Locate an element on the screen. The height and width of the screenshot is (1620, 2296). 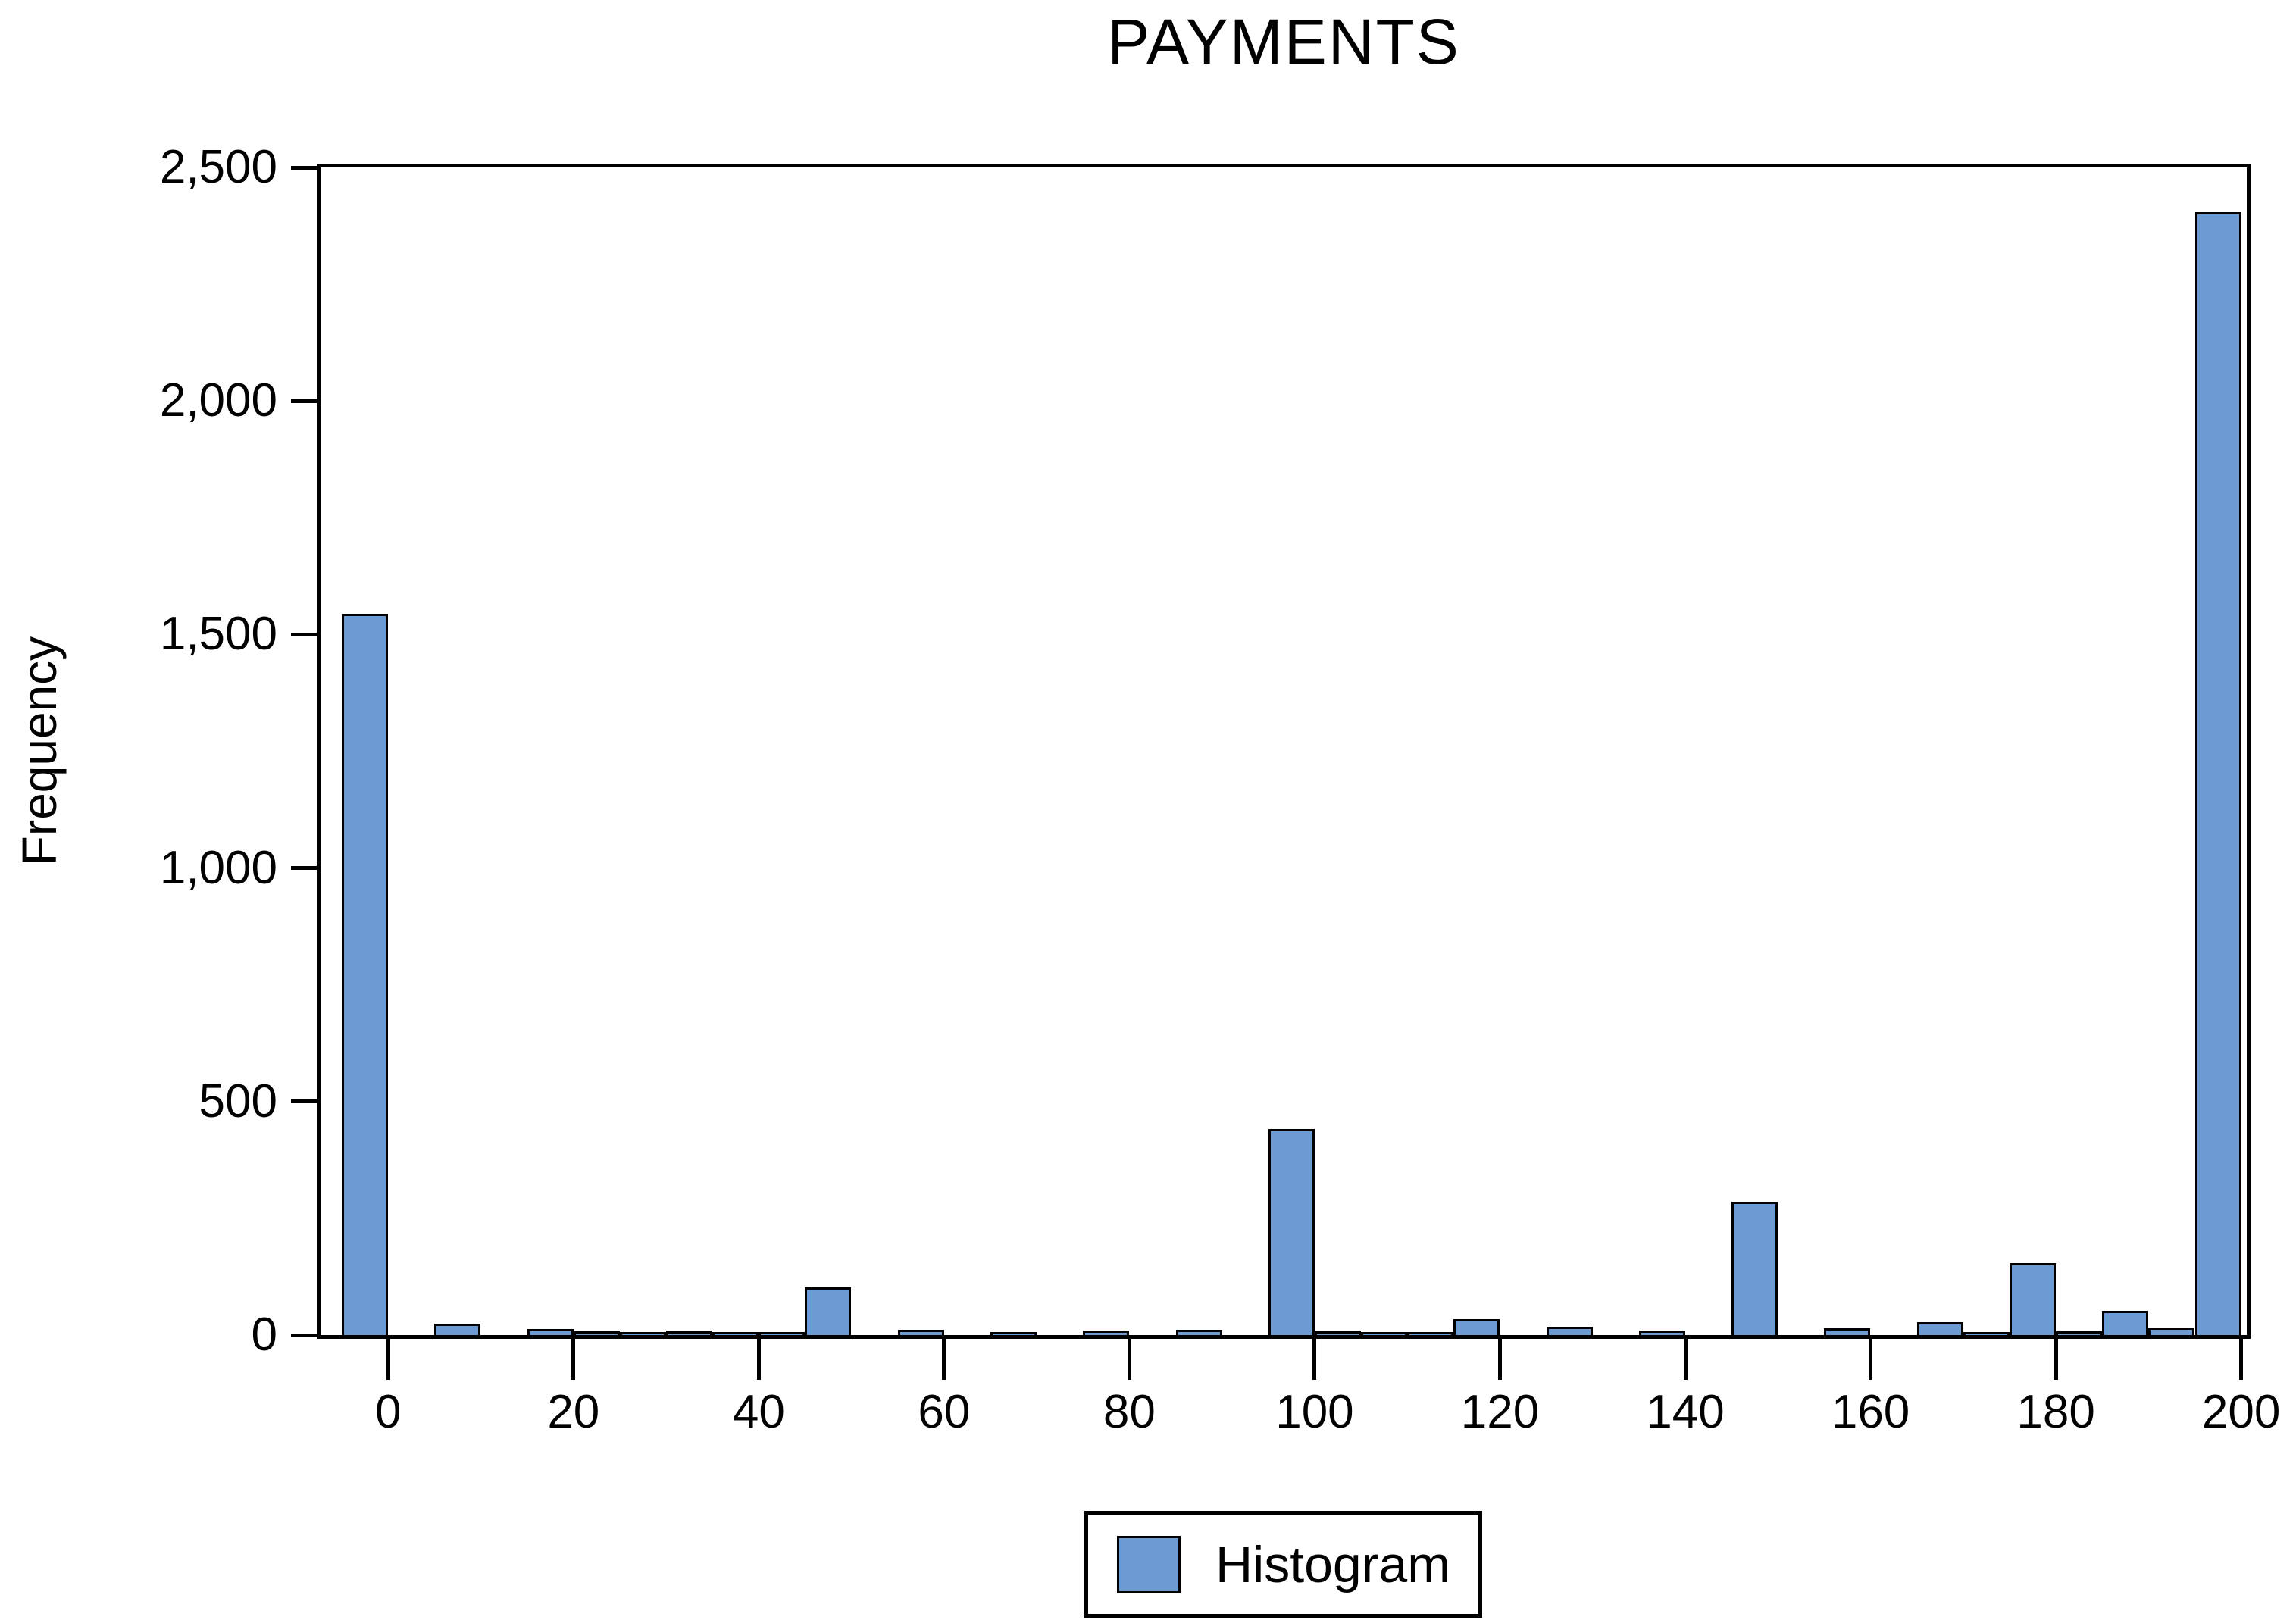
x-tick-label: 160 is located at coordinates (1871, 1412).